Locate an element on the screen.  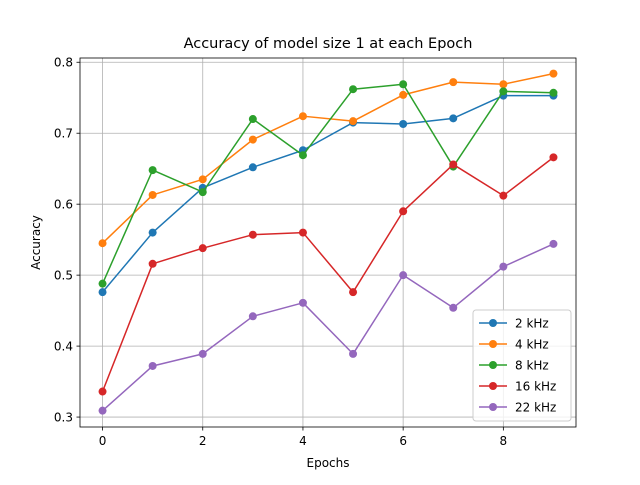
y-tick-label: 0.6 is located at coordinates (63, 204).